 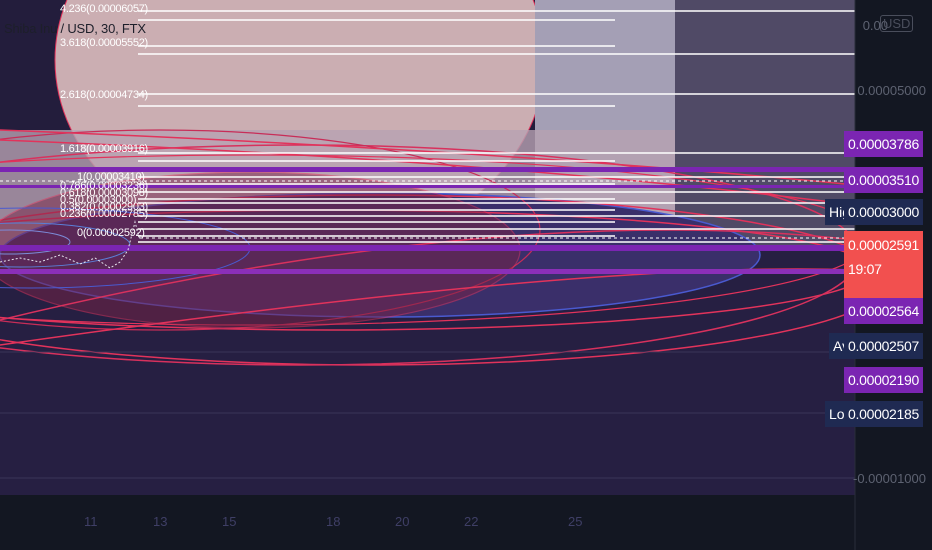 I want to click on price-tag-4: 0.00002564, so click(x=883, y=311).